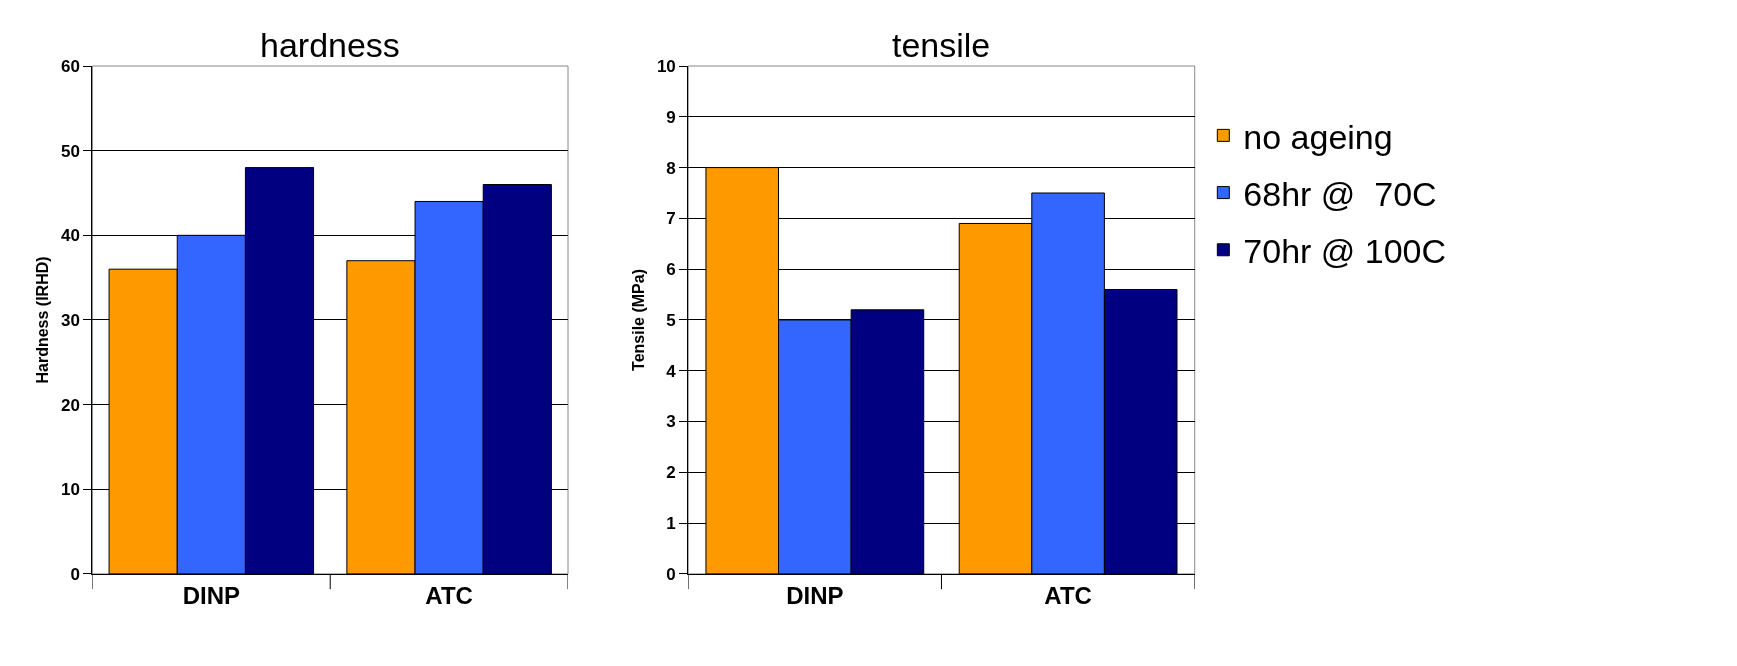 The height and width of the screenshot is (666, 1737). I want to click on y-tick-label: 5, so click(671, 320).